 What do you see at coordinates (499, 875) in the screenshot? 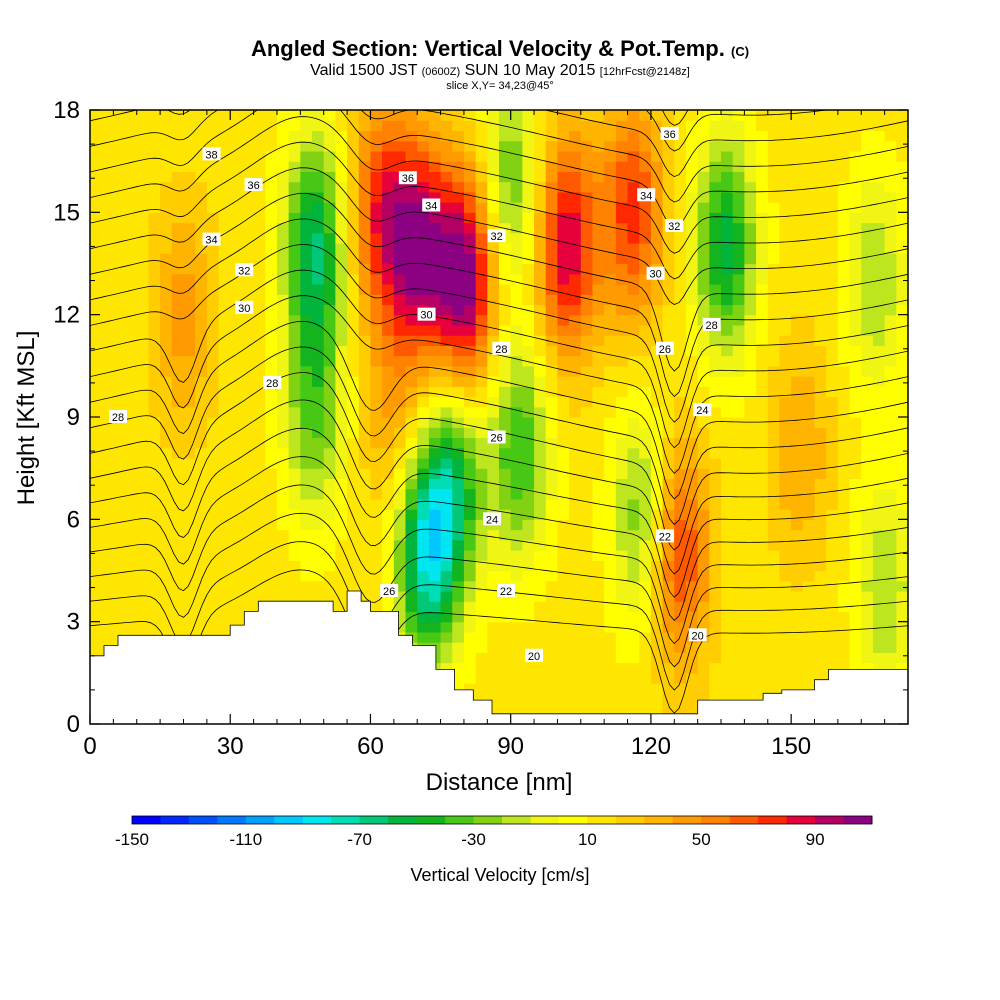
I see `colorbar-title: Vertical Velocity [cm/s]` at bounding box center [499, 875].